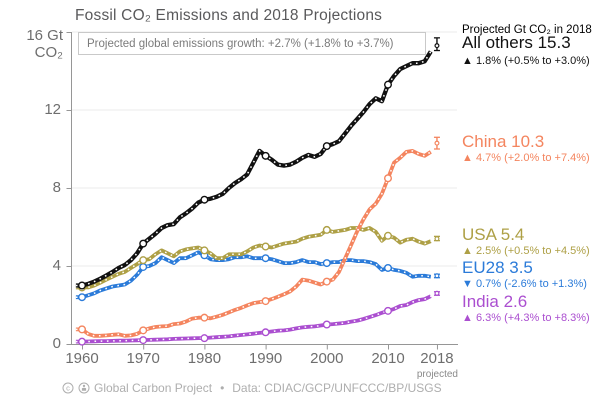 The width and height of the screenshot is (600, 400). What do you see at coordinates (326, 263) in the screenshot?
I see `decade-marker-eu28-2000` at bounding box center [326, 263].